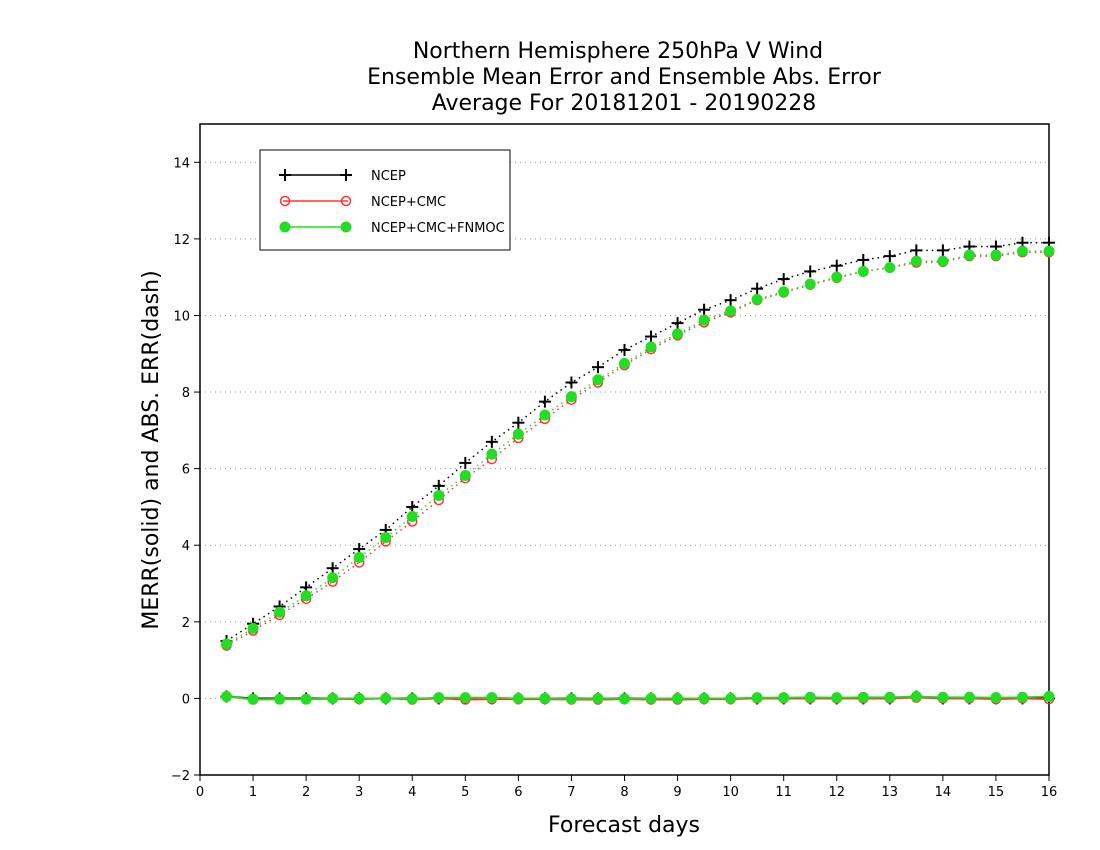 This screenshot has width=1100, height=850. What do you see at coordinates (186, 470) in the screenshot?
I see `y-tick-label: 6` at bounding box center [186, 470].